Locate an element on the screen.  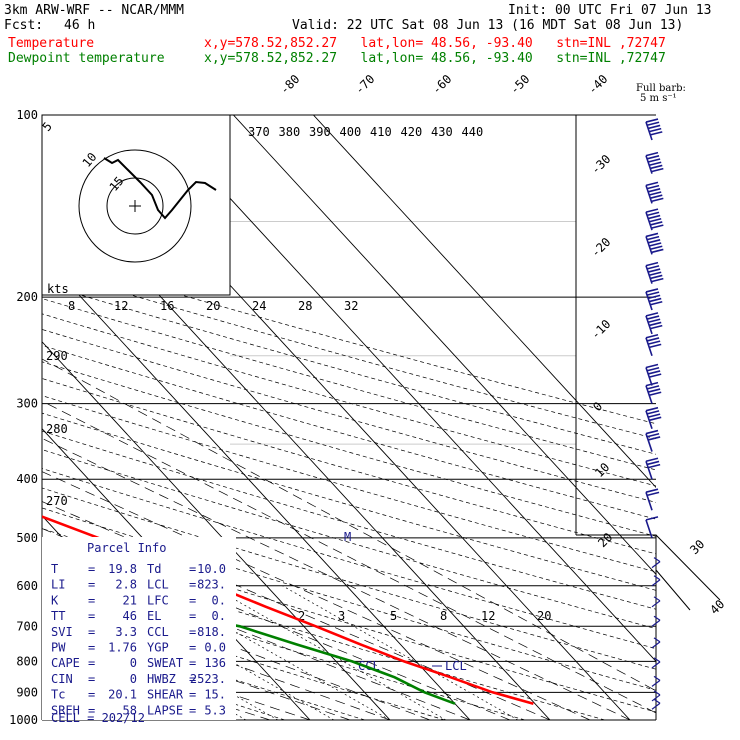
isotherm-label: 0 is located at coordinates (597, 406).